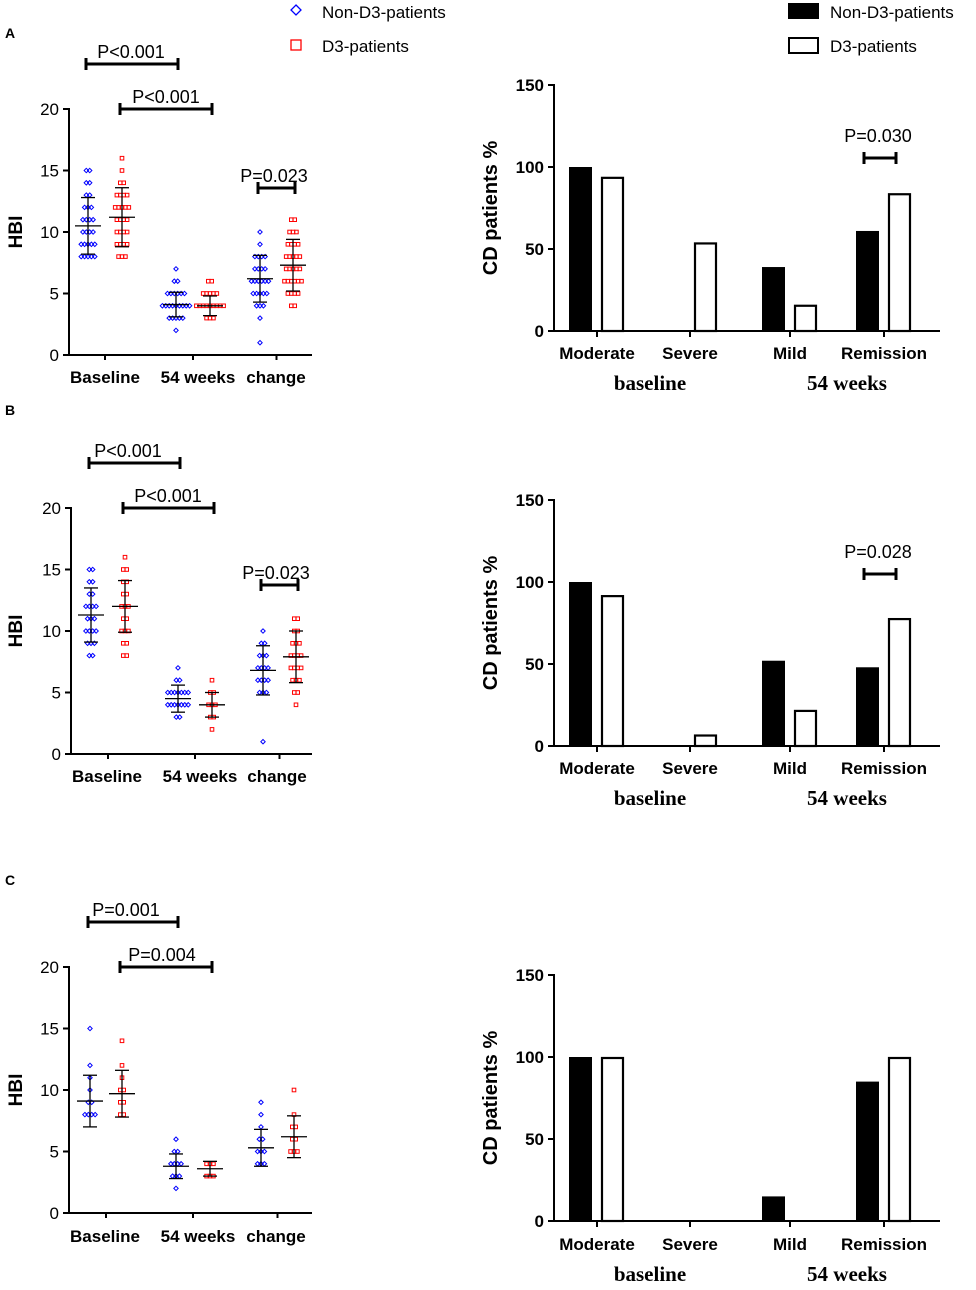 This screenshot has height=1290, width=976. What do you see at coordinates (884, 353) in the screenshot?
I see `category-label: Remission` at bounding box center [884, 353].